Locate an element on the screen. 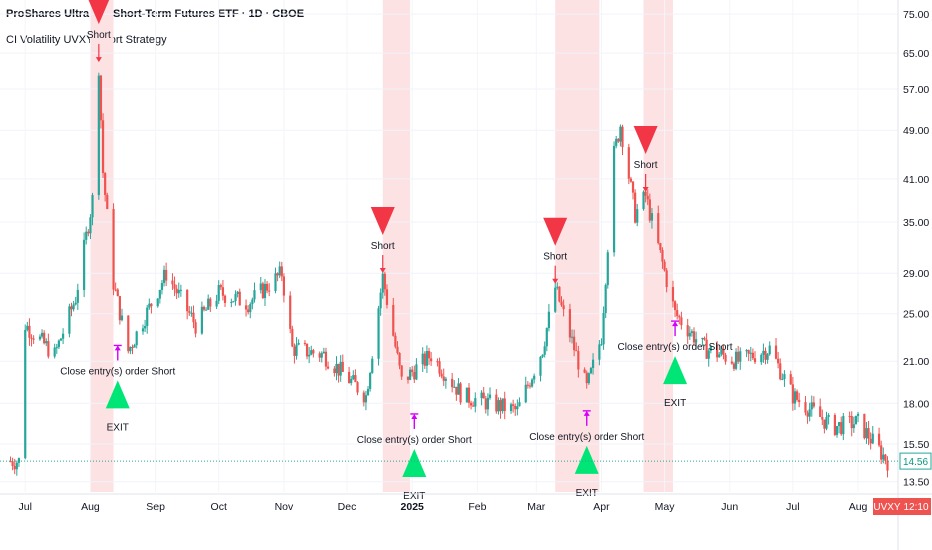  ticker-badge-box is located at coordinates (887, 506).